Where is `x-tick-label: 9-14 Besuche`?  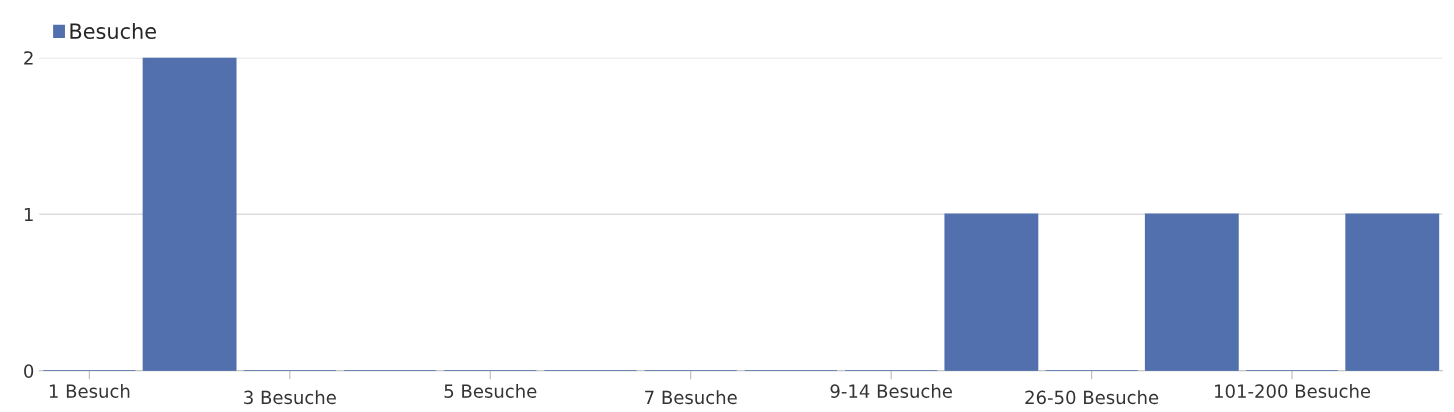
x-tick-label: 9-14 Besuche is located at coordinates (891, 390).